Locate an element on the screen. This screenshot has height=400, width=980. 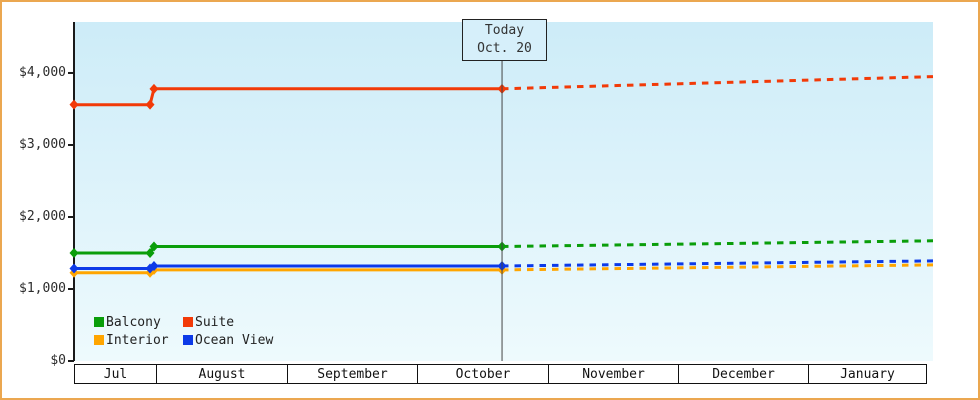
today-marker-line1: Today is located at coordinates (504, 30).